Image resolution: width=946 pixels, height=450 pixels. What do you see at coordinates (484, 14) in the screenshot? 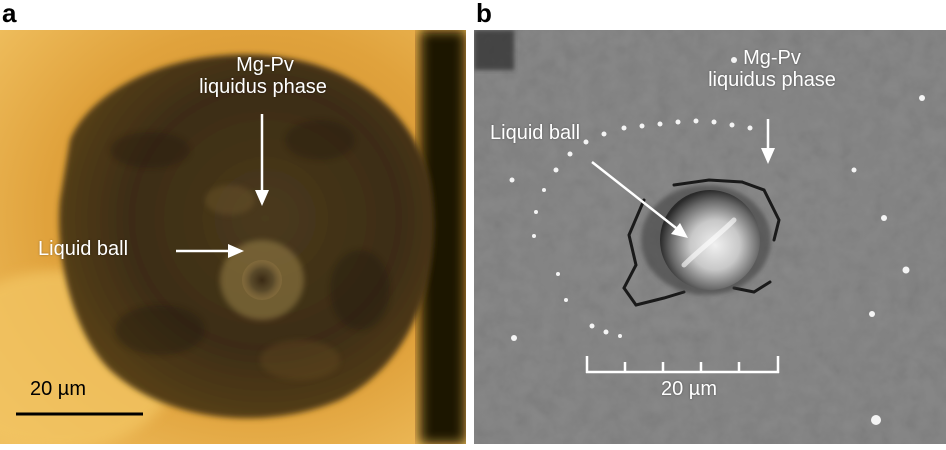
I see `panel-b-letter: b` at bounding box center [484, 14].